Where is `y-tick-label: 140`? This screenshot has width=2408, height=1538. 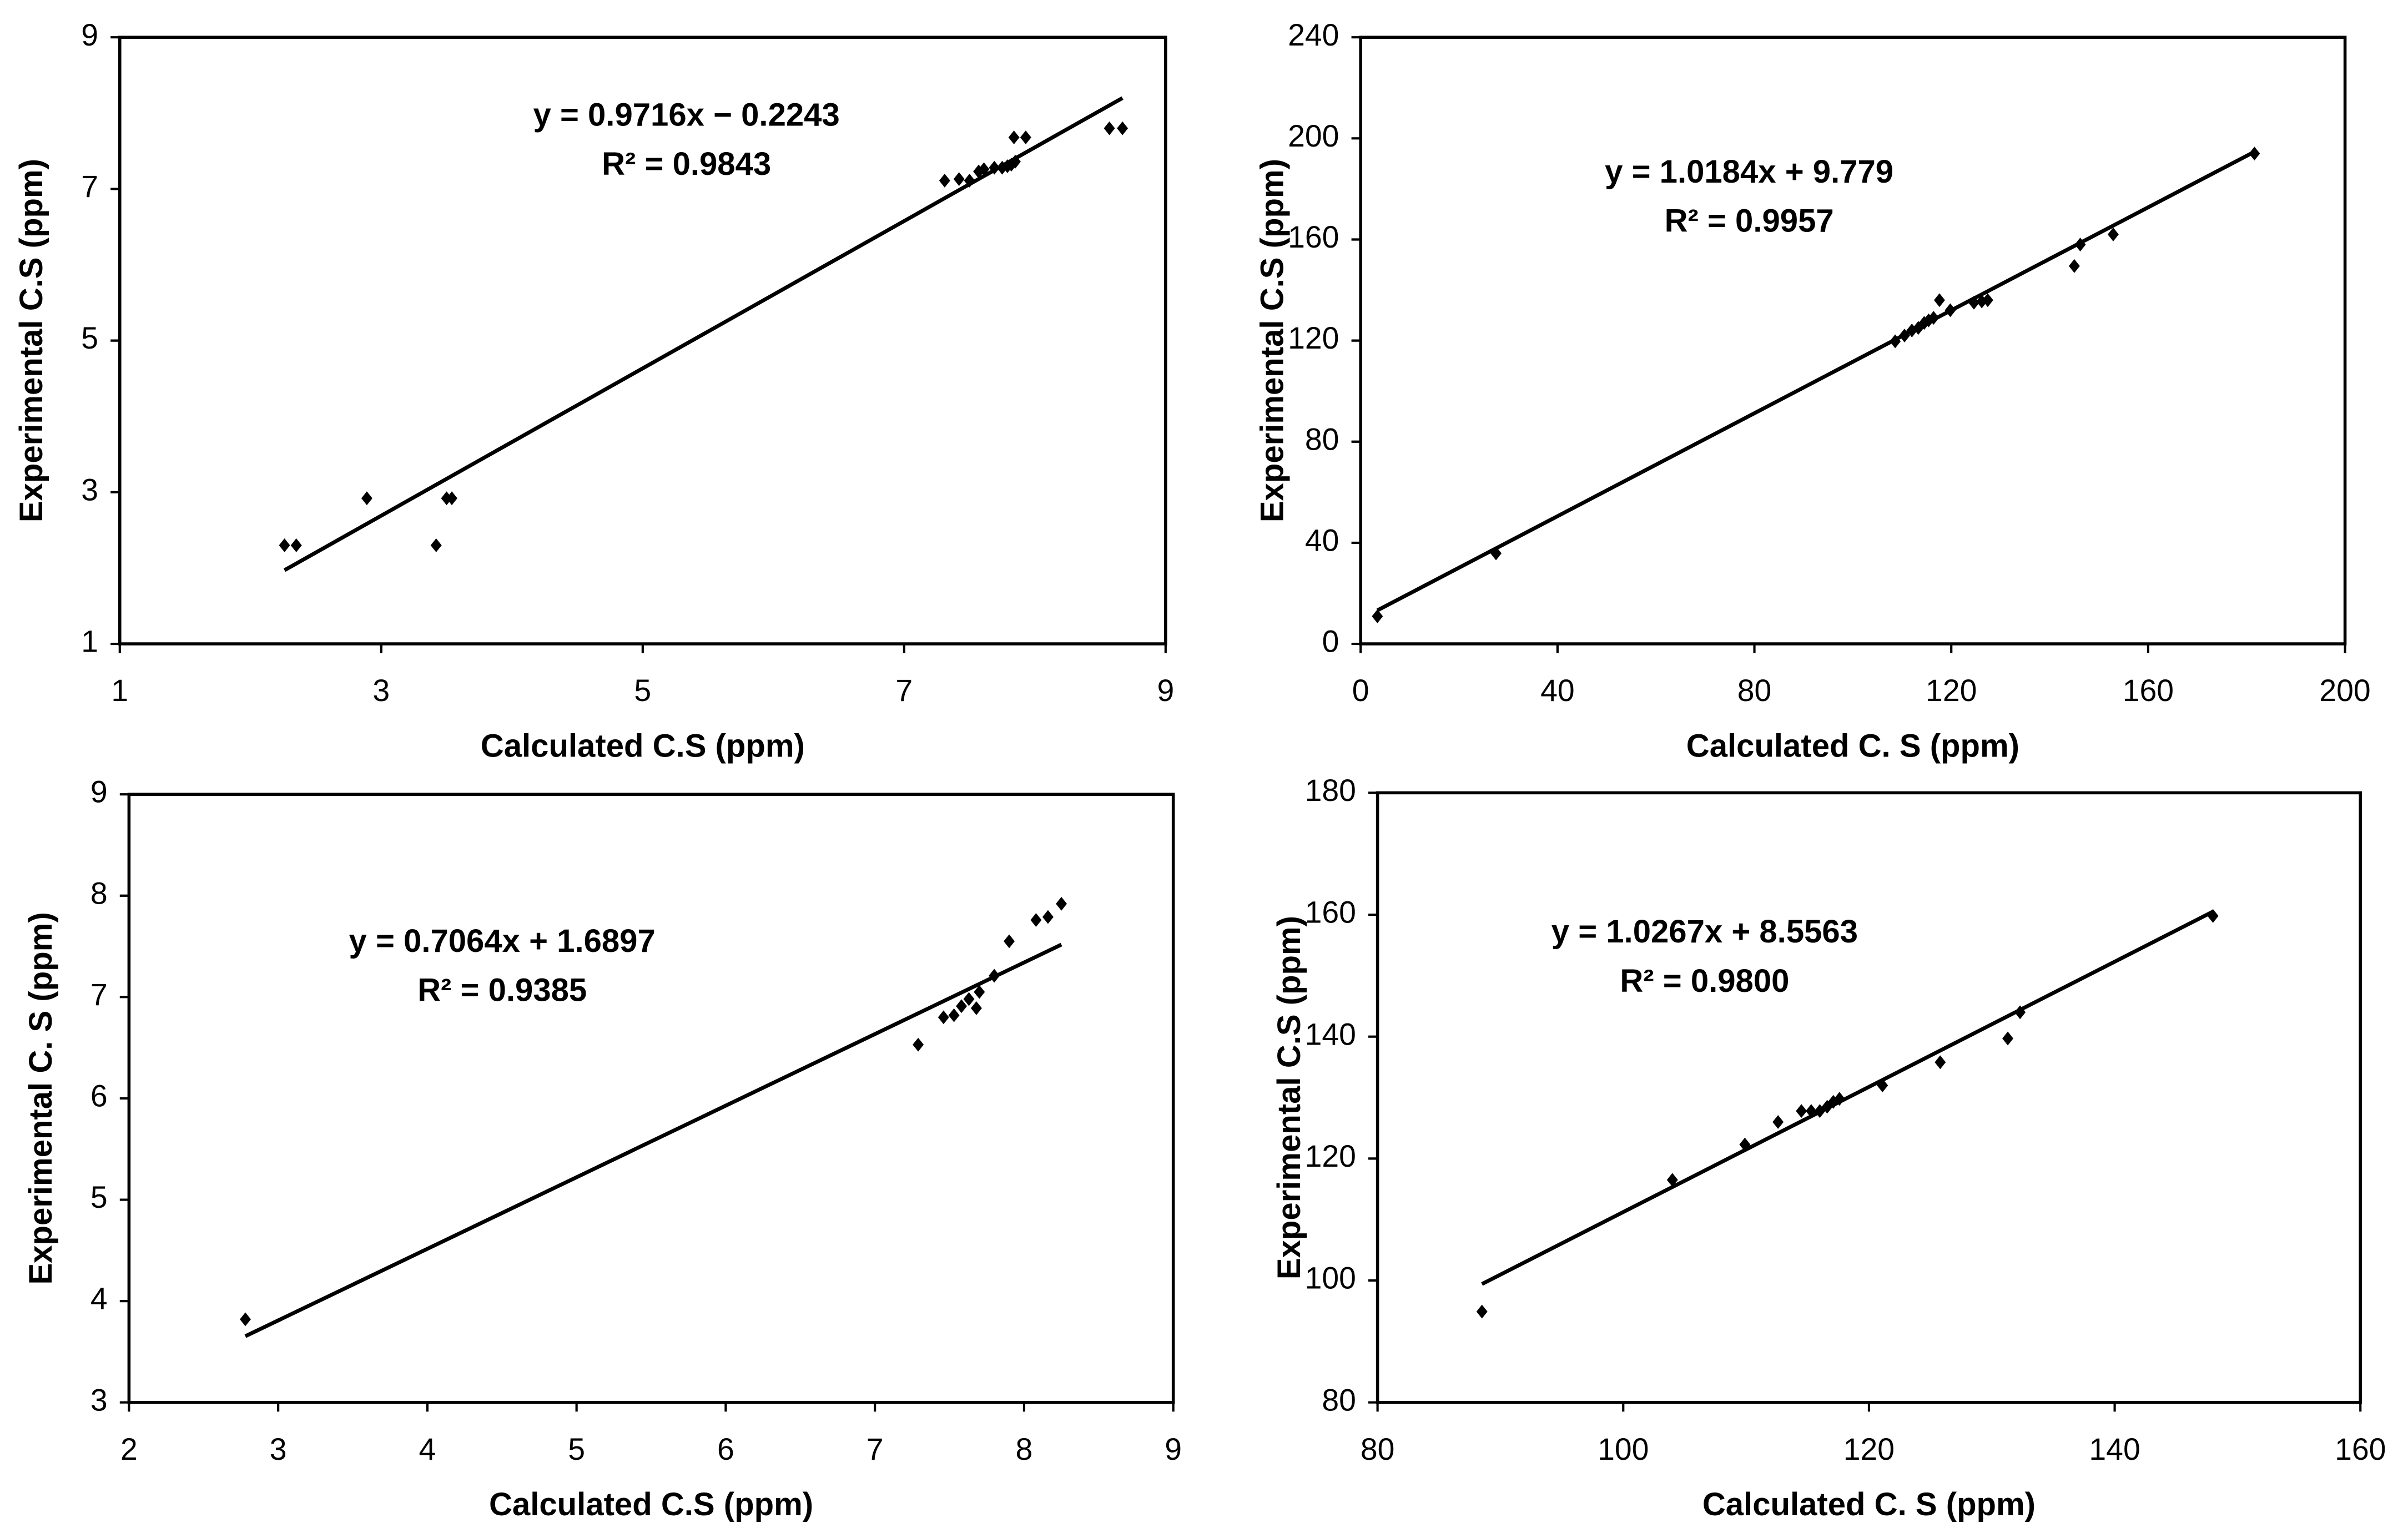 y-tick-label: 140 is located at coordinates (1331, 1034).